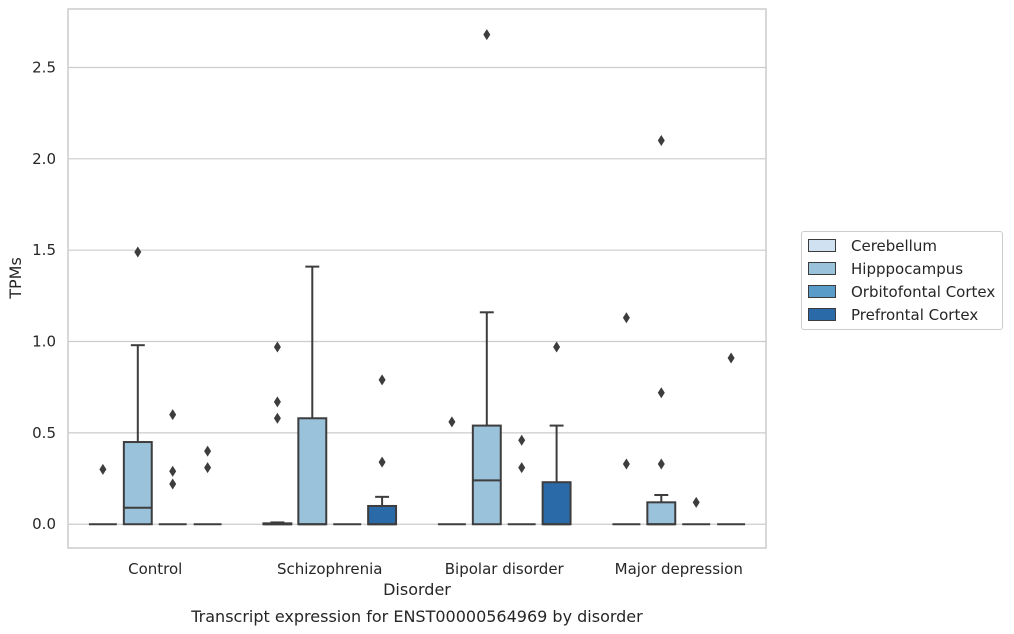  What do you see at coordinates (907, 268) in the screenshot?
I see `legend-label: Hipppocampus` at bounding box center [907, 268].